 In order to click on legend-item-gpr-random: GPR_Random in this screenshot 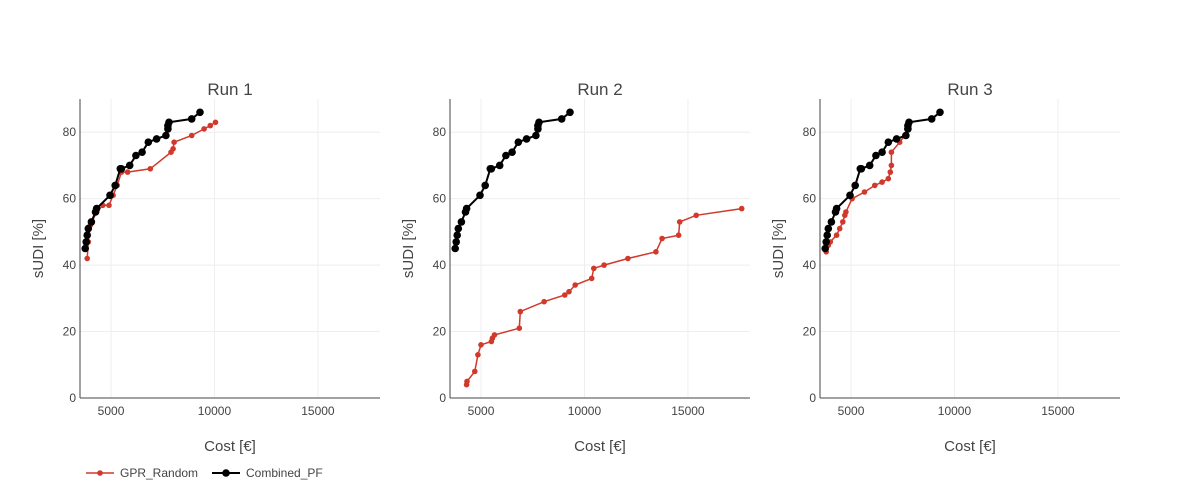, I will do `click(142, 473)`.